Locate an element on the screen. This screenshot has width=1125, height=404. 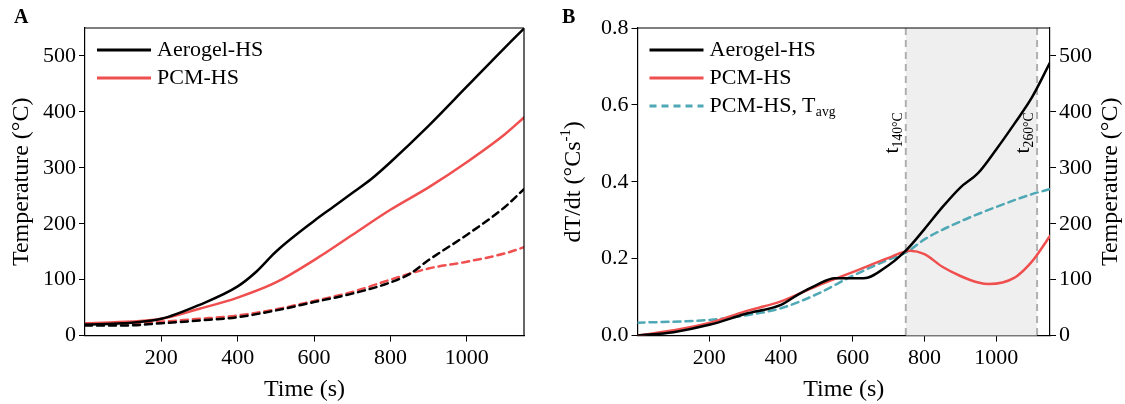
y-axis-title: dT/dt (°Cs-1) is located at coordinates (571, 182).